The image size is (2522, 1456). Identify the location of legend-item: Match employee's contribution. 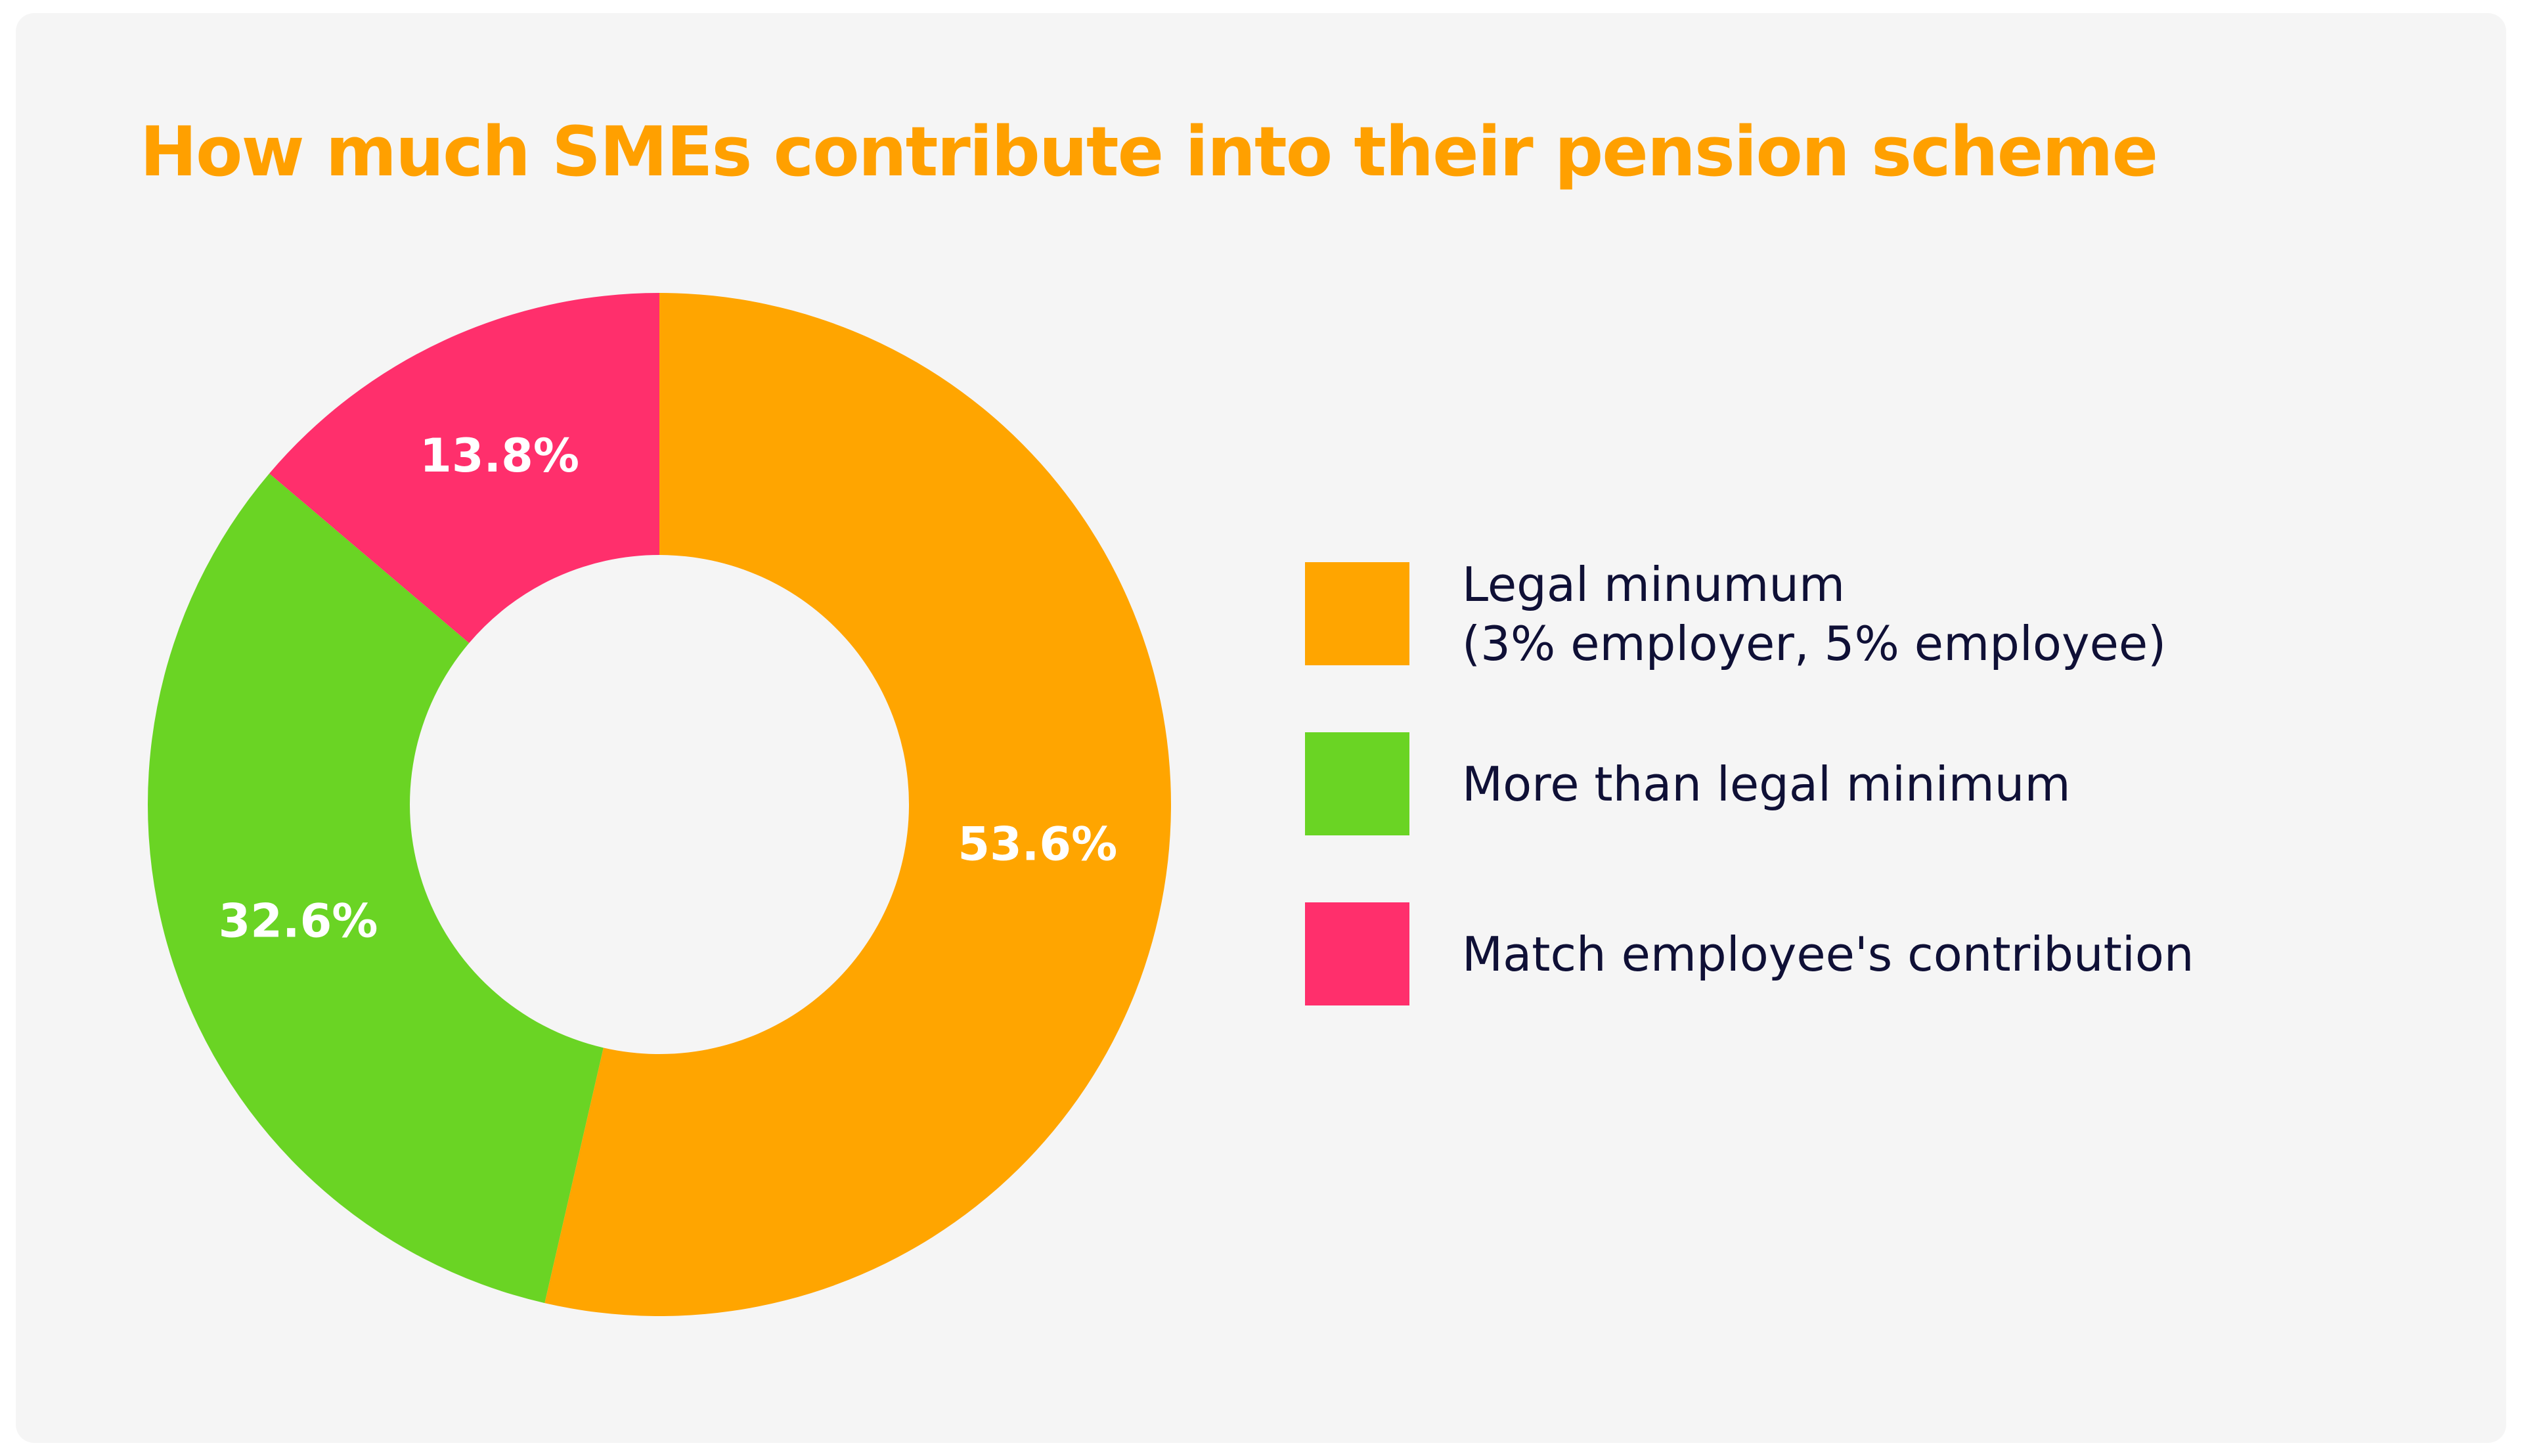
(1749, 954).